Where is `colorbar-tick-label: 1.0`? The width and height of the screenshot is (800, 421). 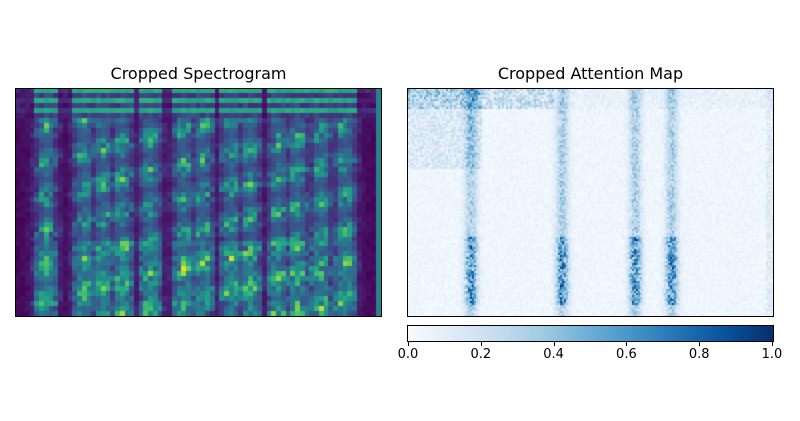 colorbar-tick-label: 1.0 is located at coordinates (772, 354).